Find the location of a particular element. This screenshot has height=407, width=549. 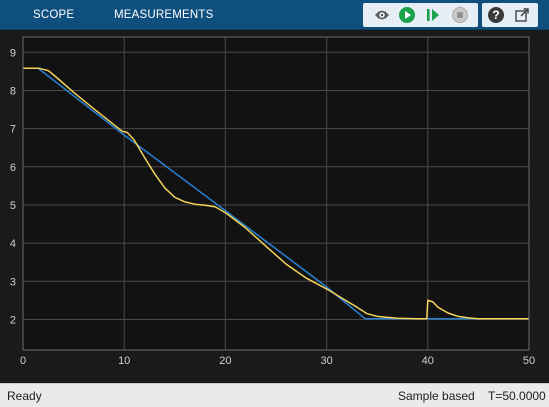

stop-icon is located at coordinates (460, 15).